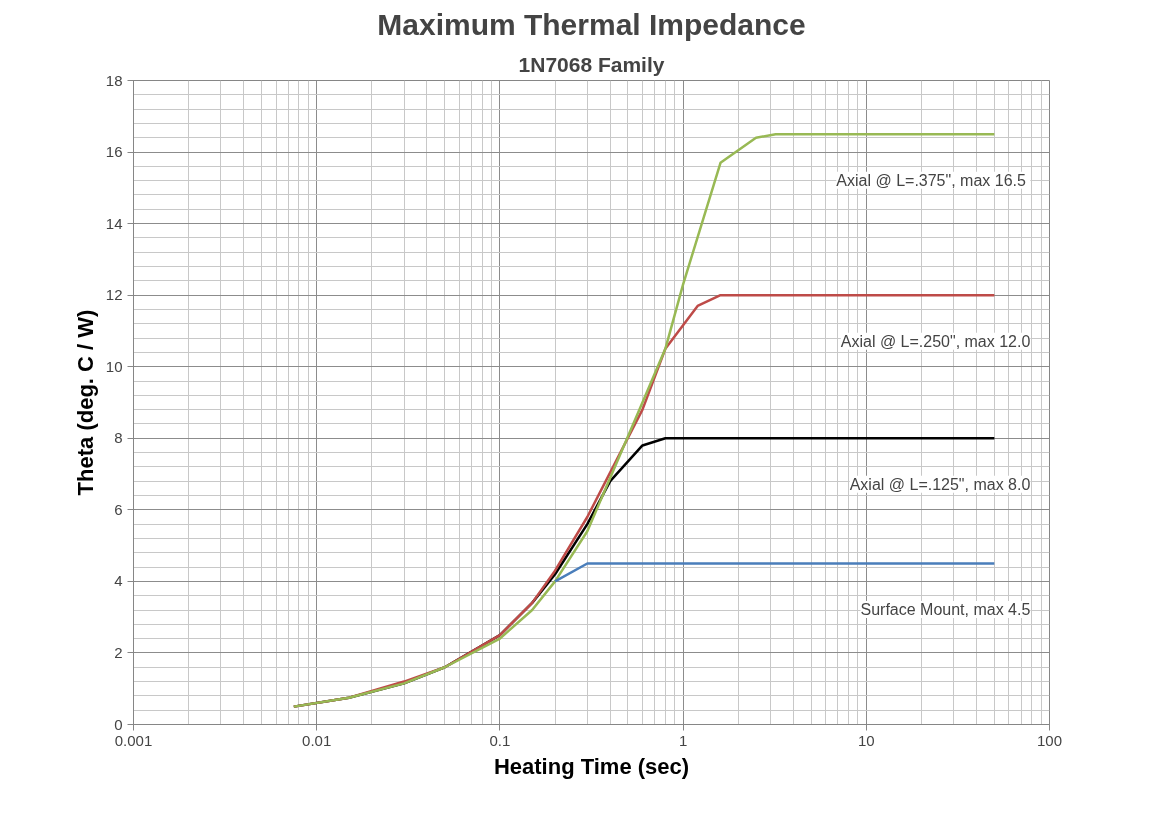 Image resolution: width=1168 pixels, height=837 pixels. I want to click on x-tick-label: 0.001, so click(133, 740).